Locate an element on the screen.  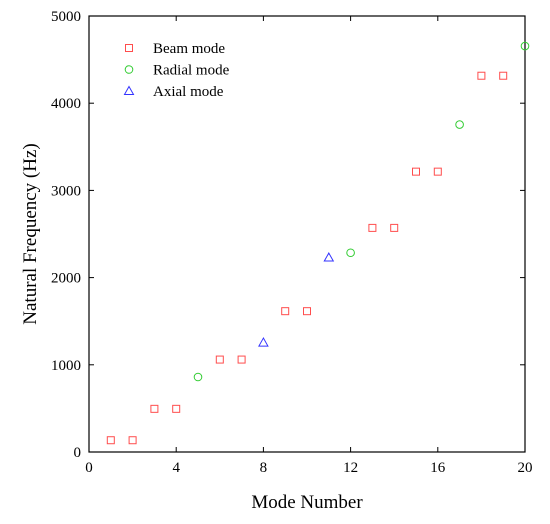
x-tick-label: 8 is located at coordinates (264, 468).